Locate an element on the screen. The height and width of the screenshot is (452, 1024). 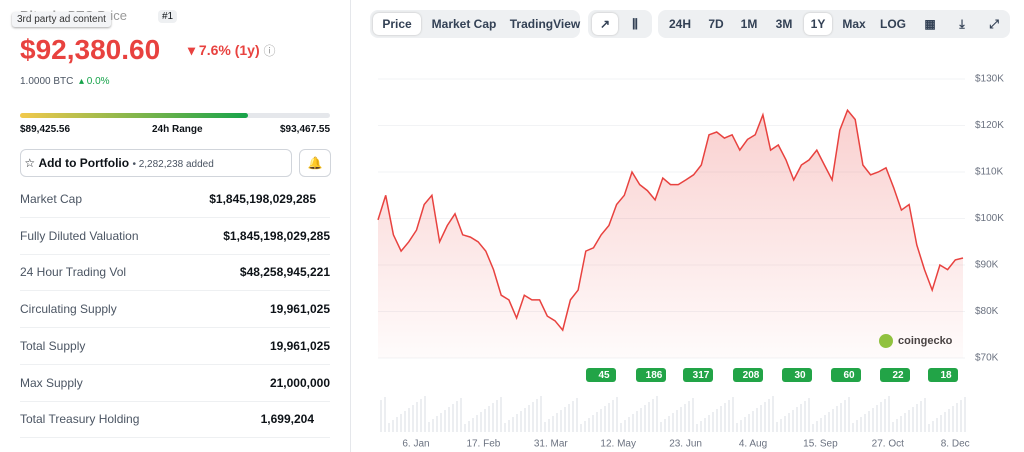
volume is located at coordinates (673, 414).